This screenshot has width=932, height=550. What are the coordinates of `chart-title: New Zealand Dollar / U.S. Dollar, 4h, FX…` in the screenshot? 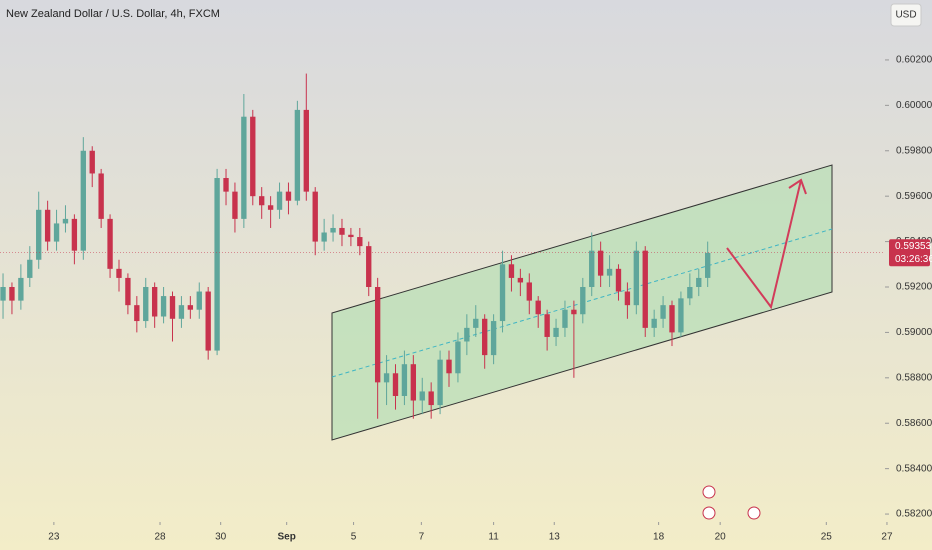 It's located at (113, 14).